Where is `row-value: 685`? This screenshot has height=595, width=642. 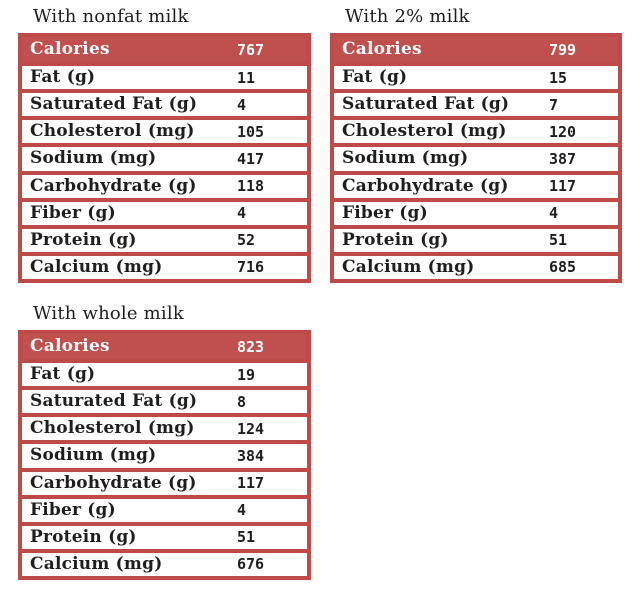
row-value: 685 is located at coordinates (563, 267).